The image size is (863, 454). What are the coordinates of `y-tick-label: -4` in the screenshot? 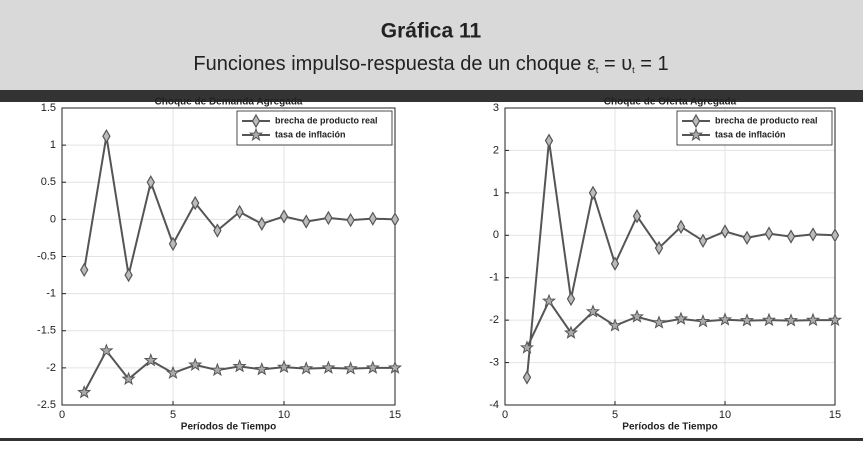 It's located at (494, 405).